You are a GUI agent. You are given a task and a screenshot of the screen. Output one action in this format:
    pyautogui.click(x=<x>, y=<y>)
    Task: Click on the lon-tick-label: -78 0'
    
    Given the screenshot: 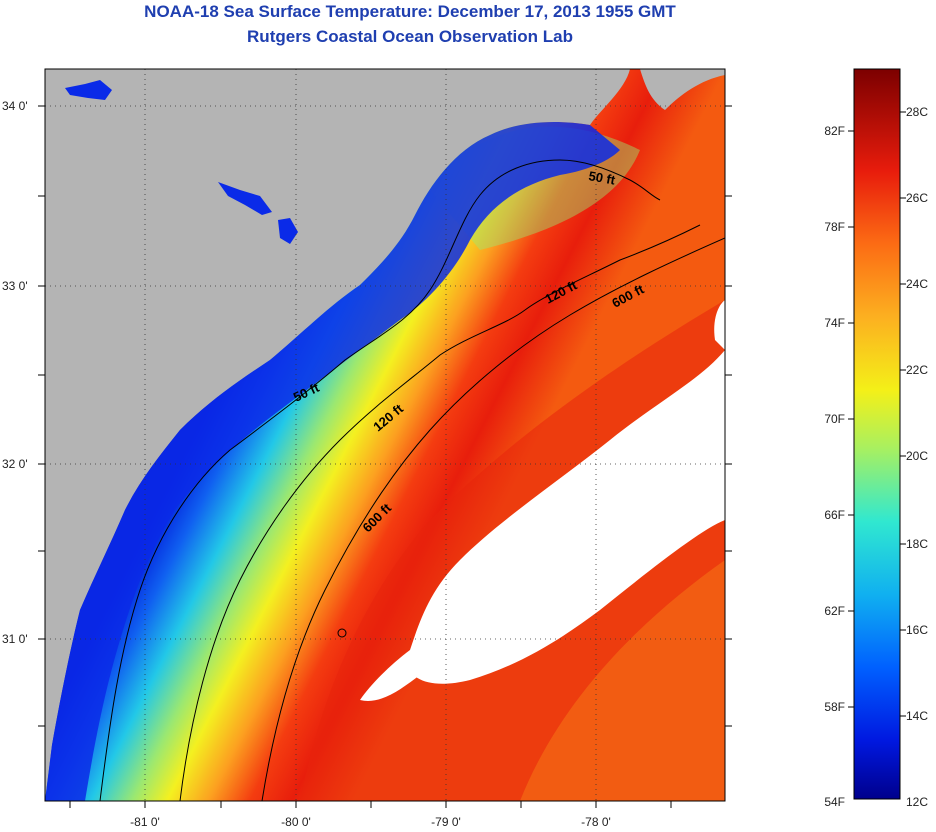 What is the action you would take?
    pyautogui.click(x=596, y=822)
    